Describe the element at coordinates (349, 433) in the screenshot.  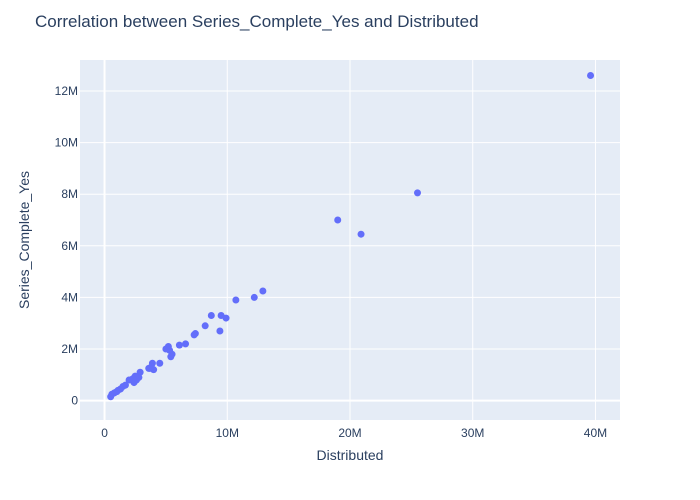
I see `x-tick-label: 20M` at that location.